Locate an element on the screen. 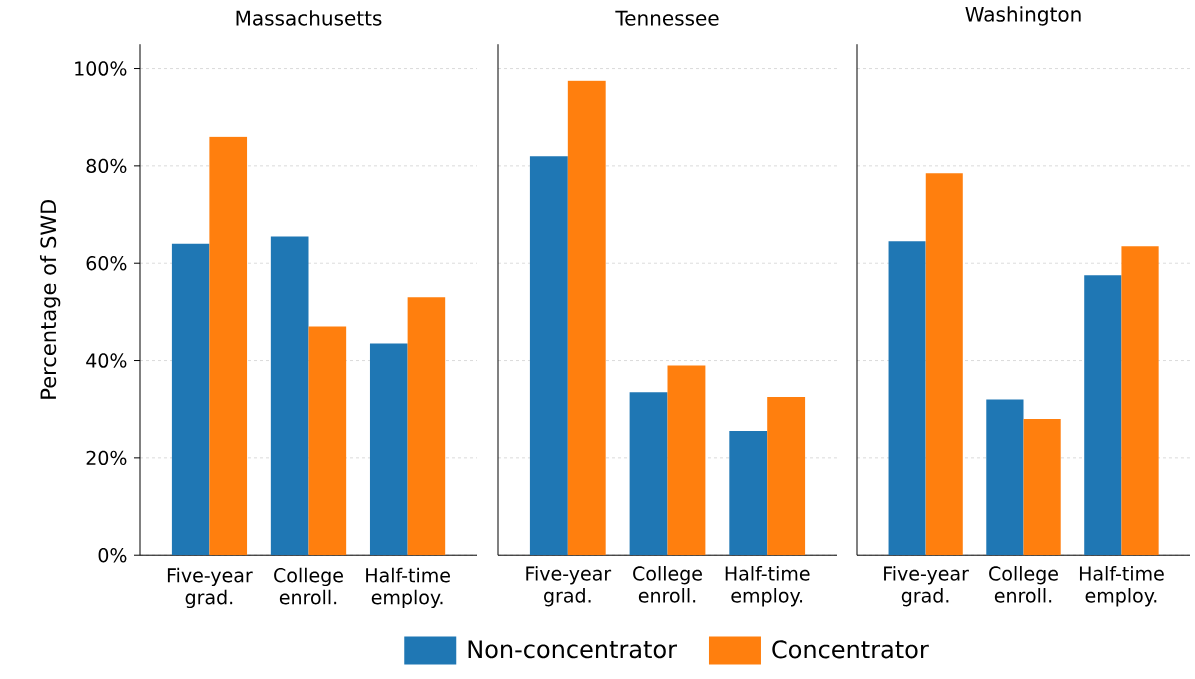 This screenshot has height=679, width=1195. chart-title: Massachusetts is located at coordinates (309, 18).